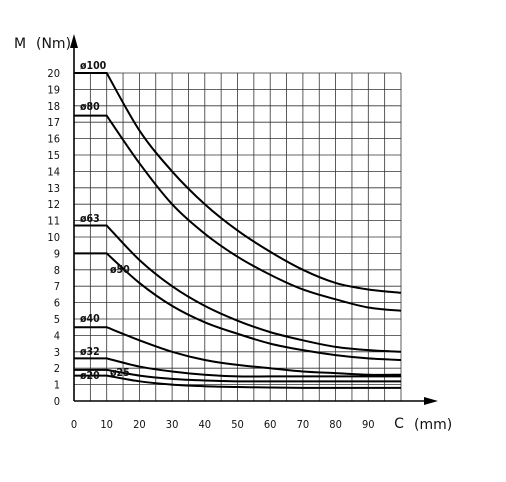 The image size is (506, 482). What do you see at coordinates (93, 66) in the screenshot?
I see `series-label: ø100` at bounding box center [93, 66].